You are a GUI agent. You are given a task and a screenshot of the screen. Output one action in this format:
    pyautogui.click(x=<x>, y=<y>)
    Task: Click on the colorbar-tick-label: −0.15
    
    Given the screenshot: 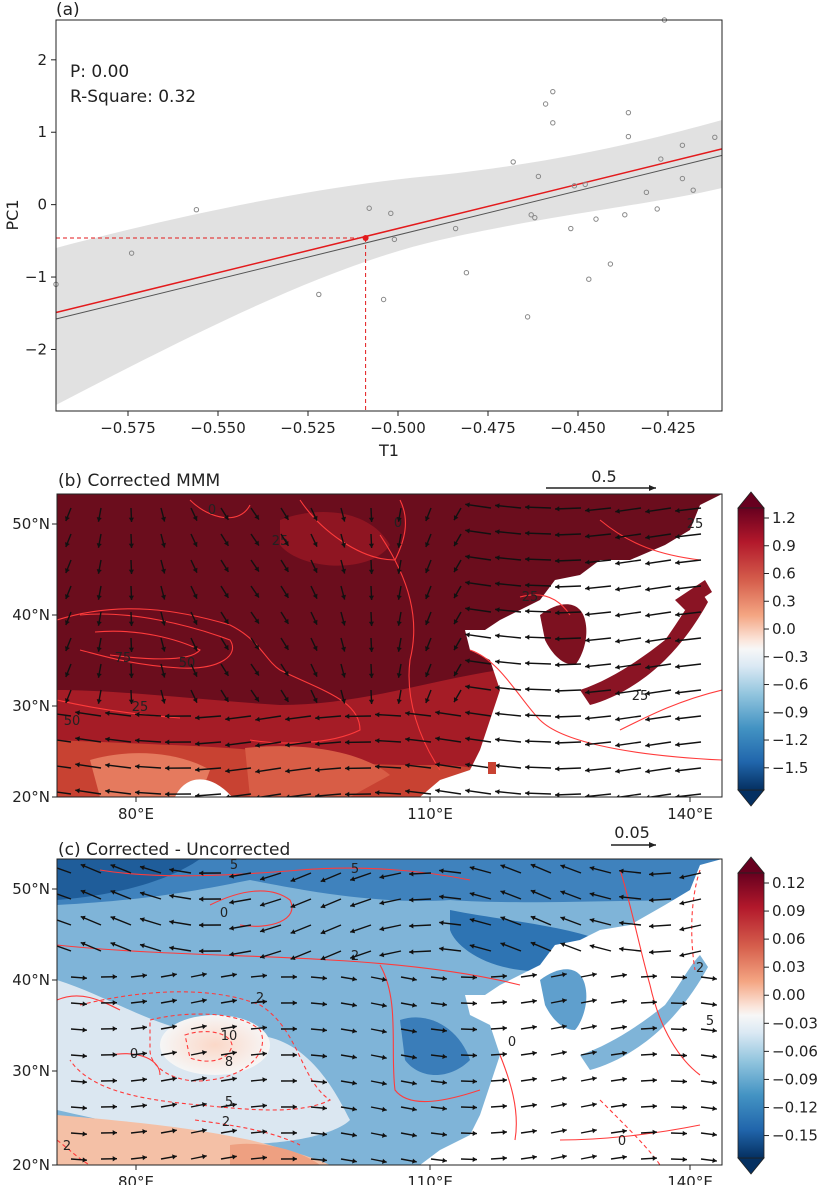 What is the action you would take?
    pyautogui.click(x=795, y=1136)
    